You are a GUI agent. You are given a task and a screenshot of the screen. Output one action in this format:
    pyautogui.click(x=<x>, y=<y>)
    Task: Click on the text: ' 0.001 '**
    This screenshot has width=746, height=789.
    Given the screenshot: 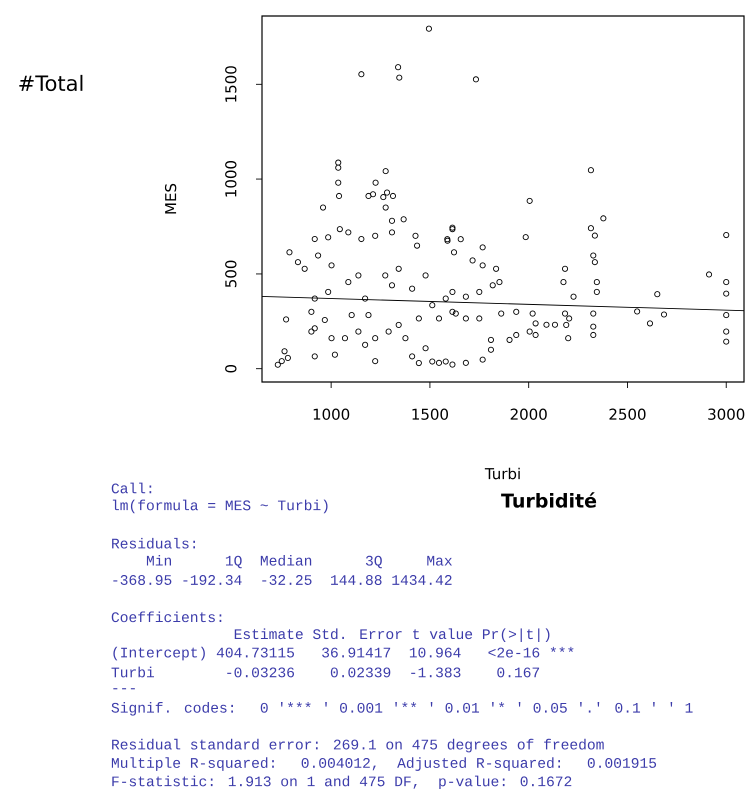 What is the action you would take?
    pyautogui.click(x=370, y=707)
    